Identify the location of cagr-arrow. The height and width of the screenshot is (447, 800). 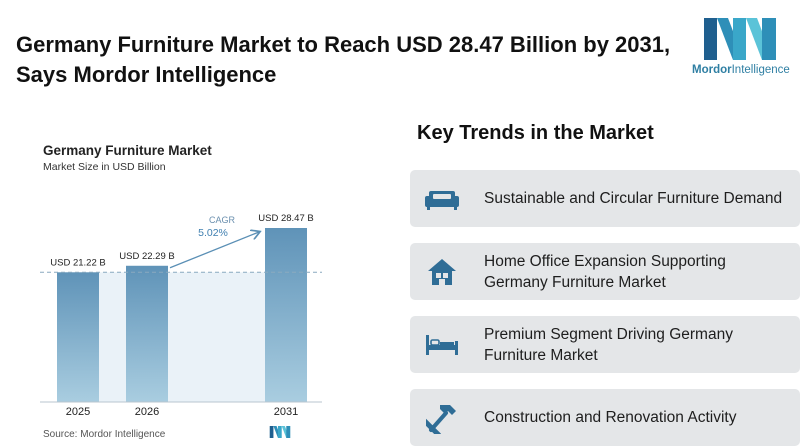
(214, 250).